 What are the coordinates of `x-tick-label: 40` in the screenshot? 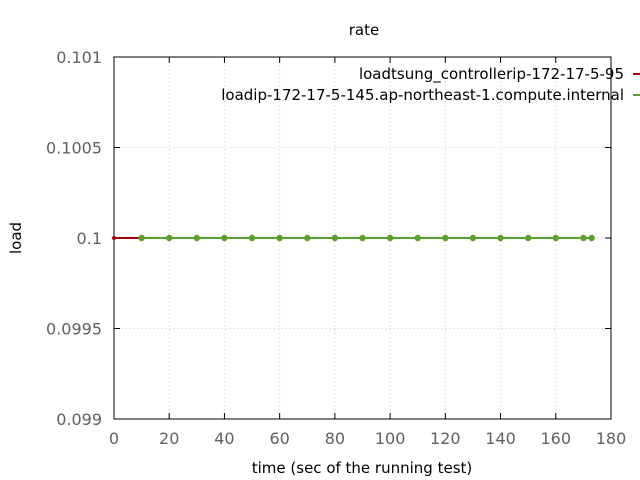 It's located at (224, 438).